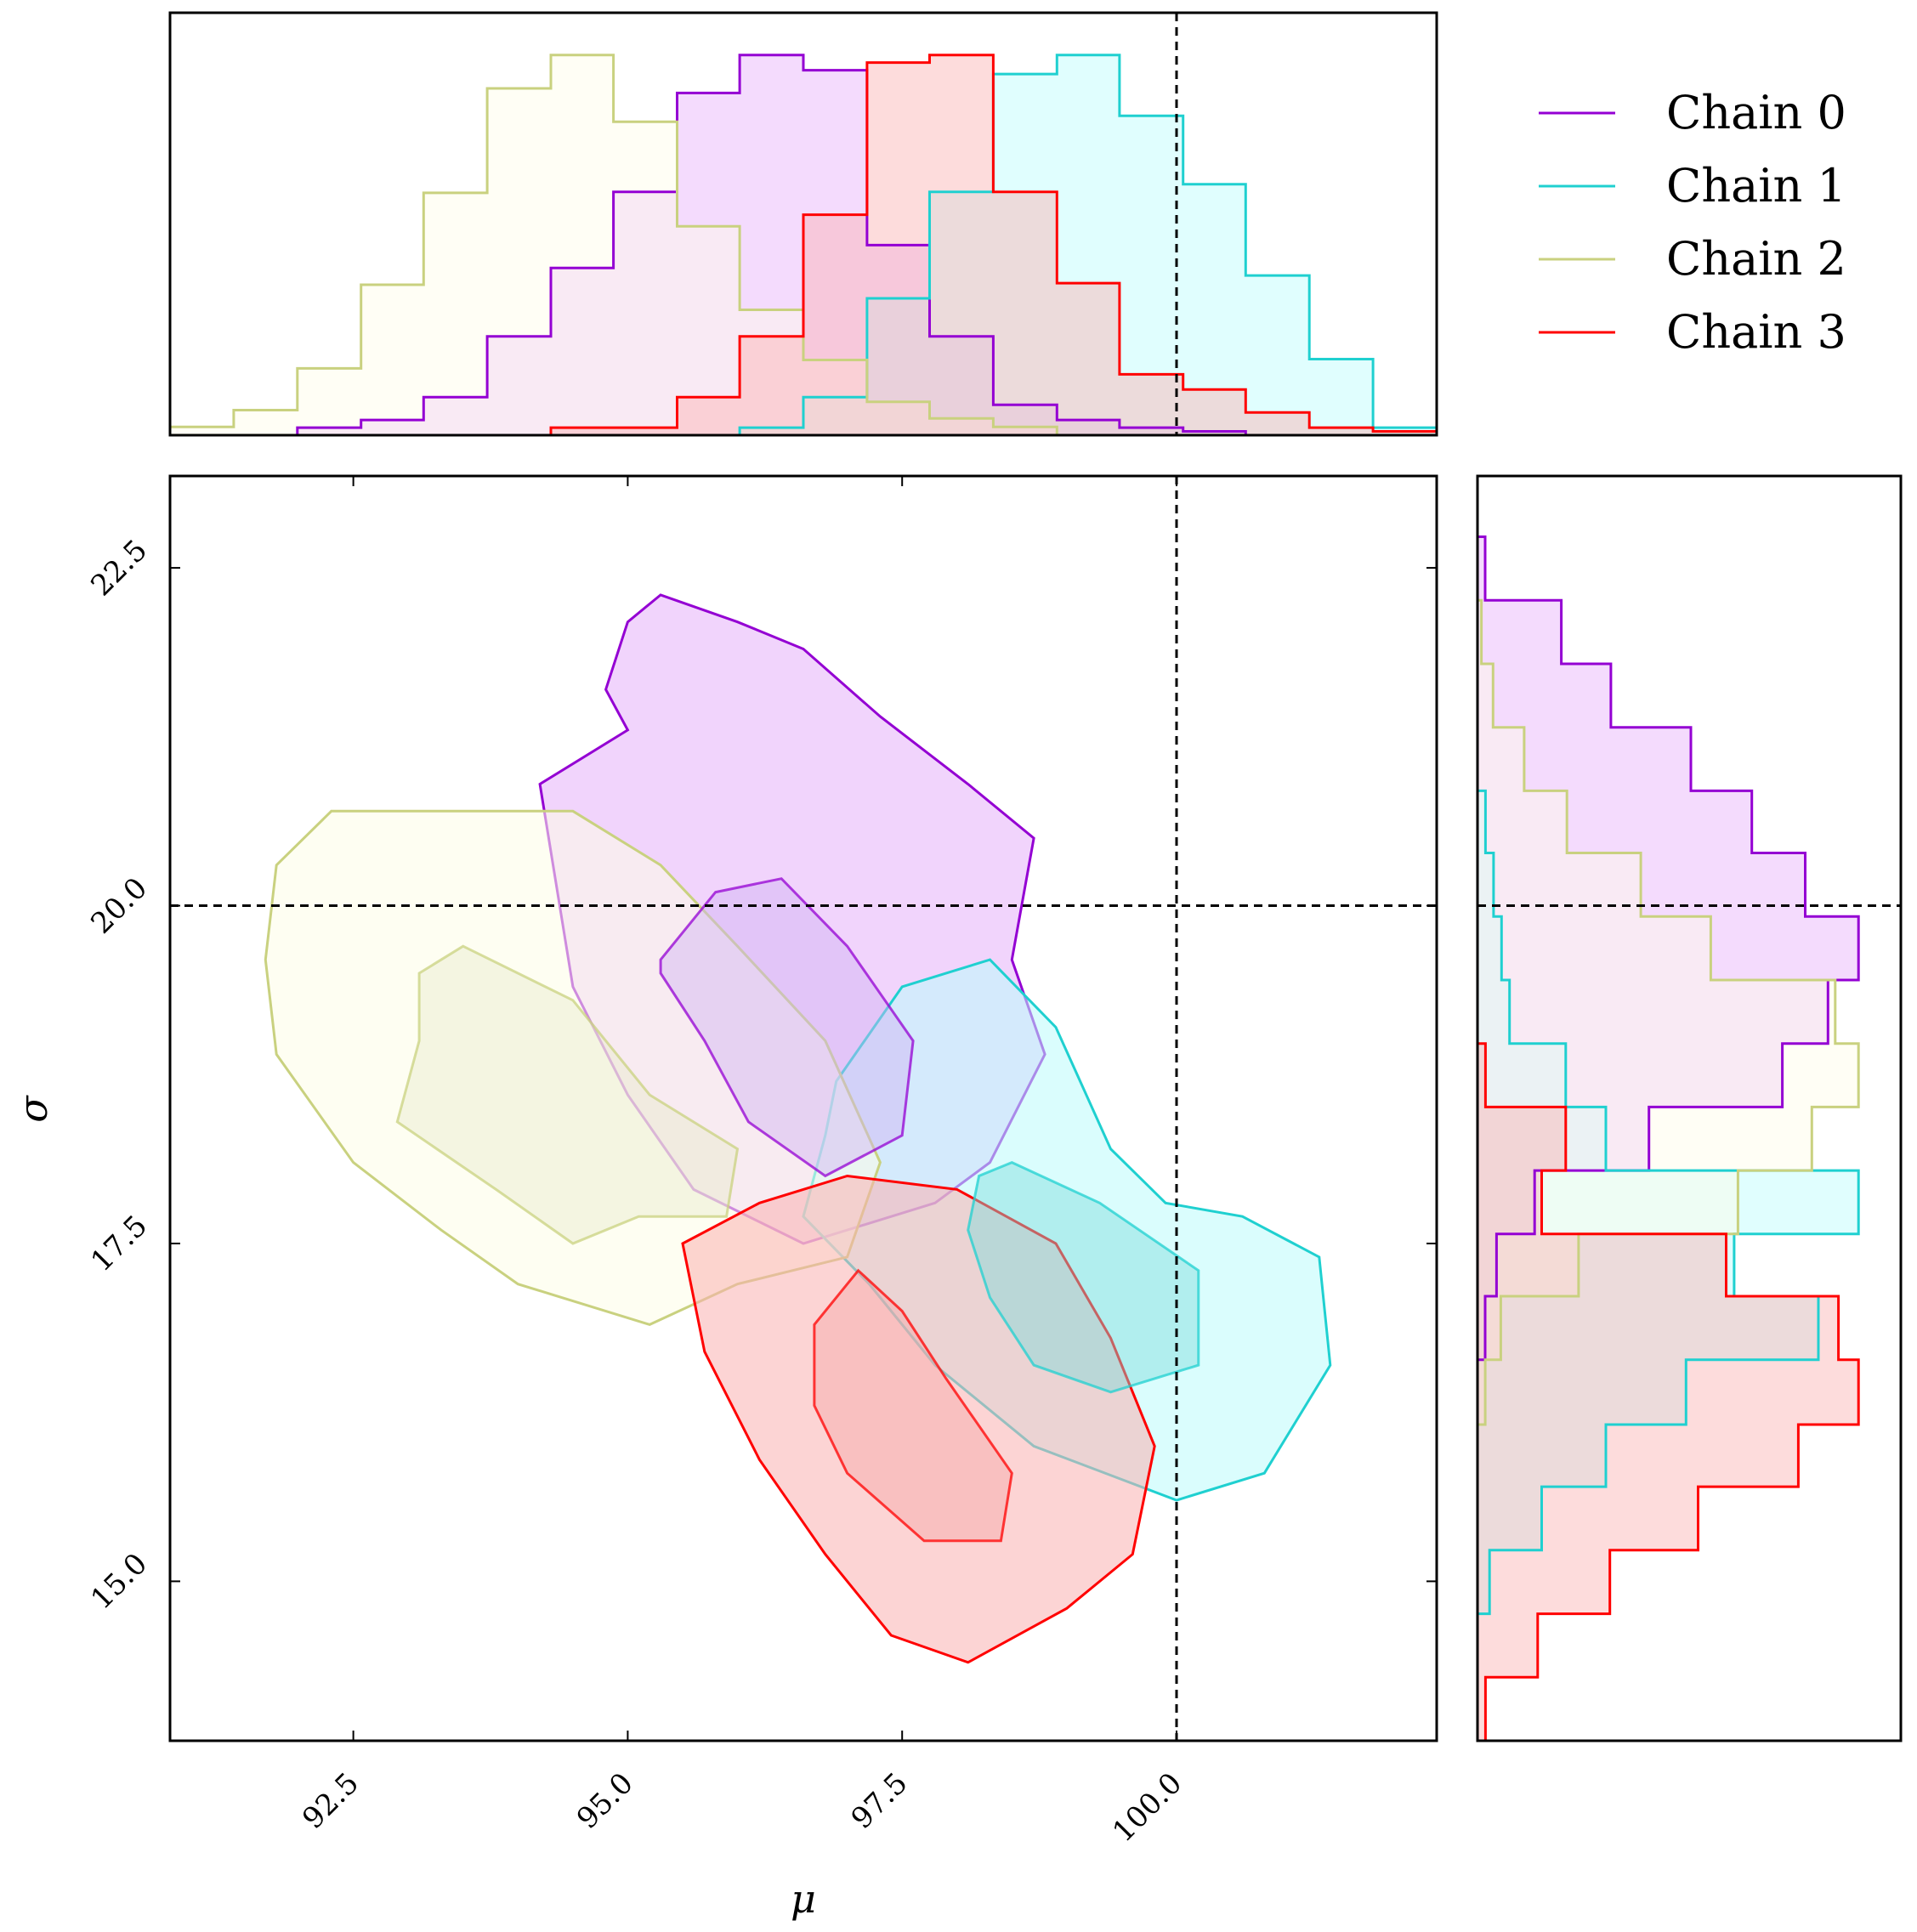 The image size is (1917, 1932). I want to click on mu-histogram-frame, so click(803, 224).